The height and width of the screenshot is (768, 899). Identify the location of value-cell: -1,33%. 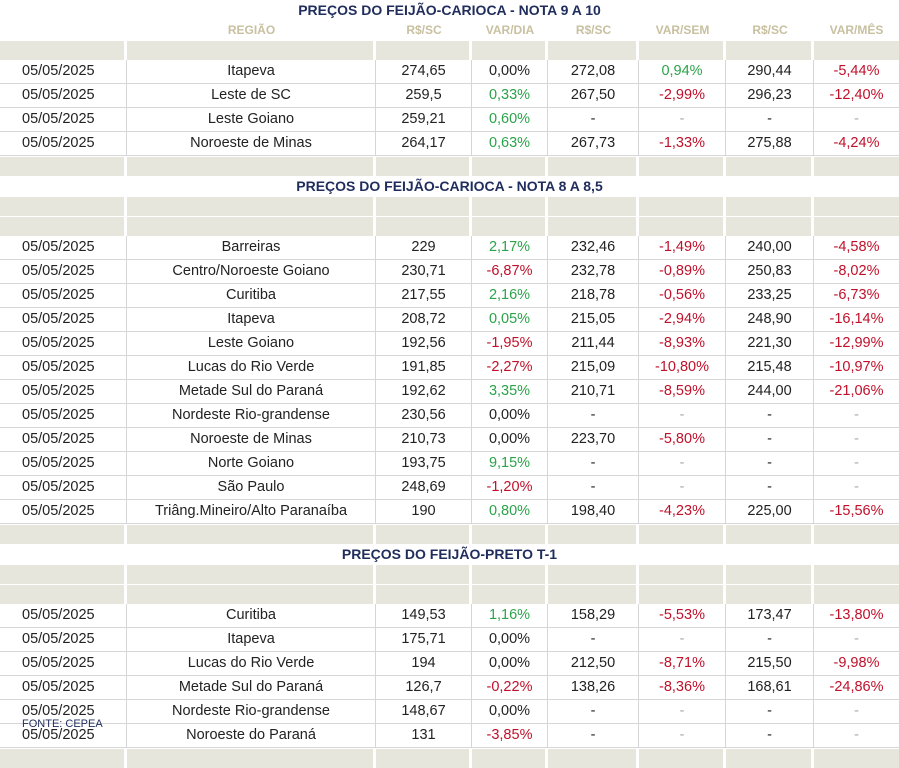
(682, 143).